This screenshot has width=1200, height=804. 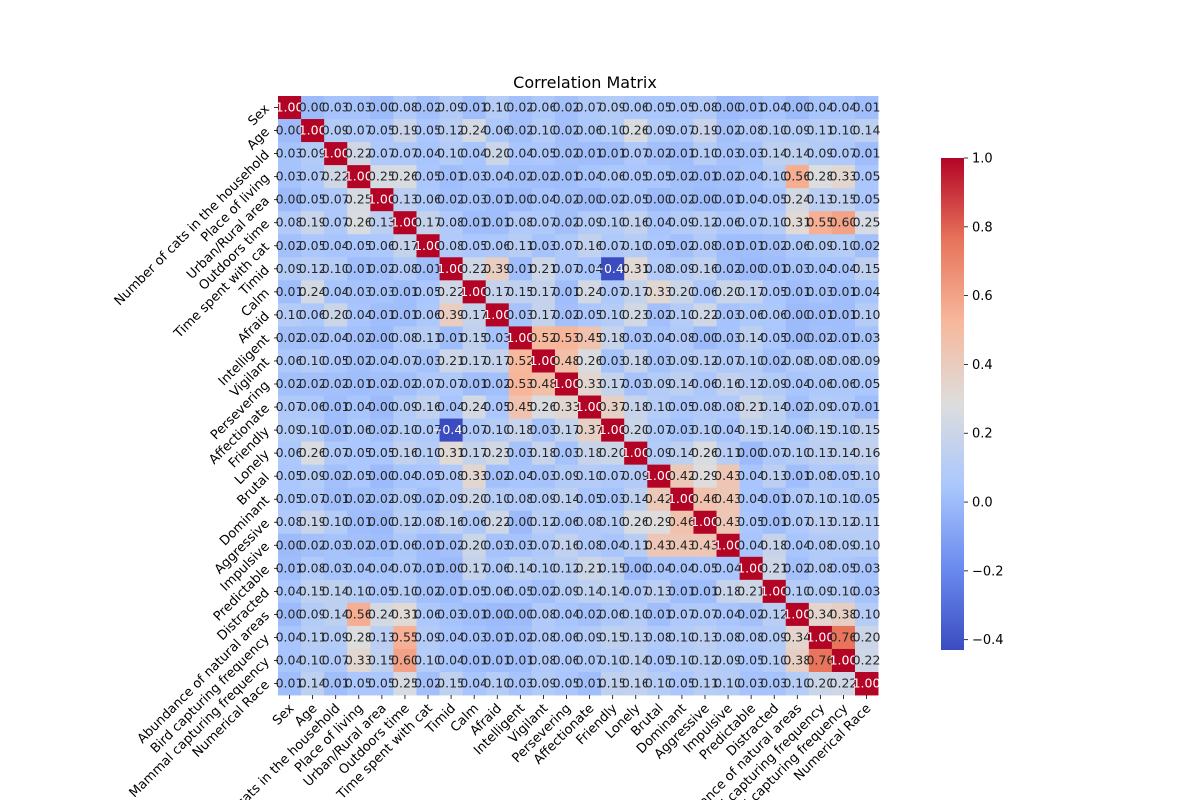 I want to click on colorbar-tick-label: 0.8, so click(x=982, y=227).